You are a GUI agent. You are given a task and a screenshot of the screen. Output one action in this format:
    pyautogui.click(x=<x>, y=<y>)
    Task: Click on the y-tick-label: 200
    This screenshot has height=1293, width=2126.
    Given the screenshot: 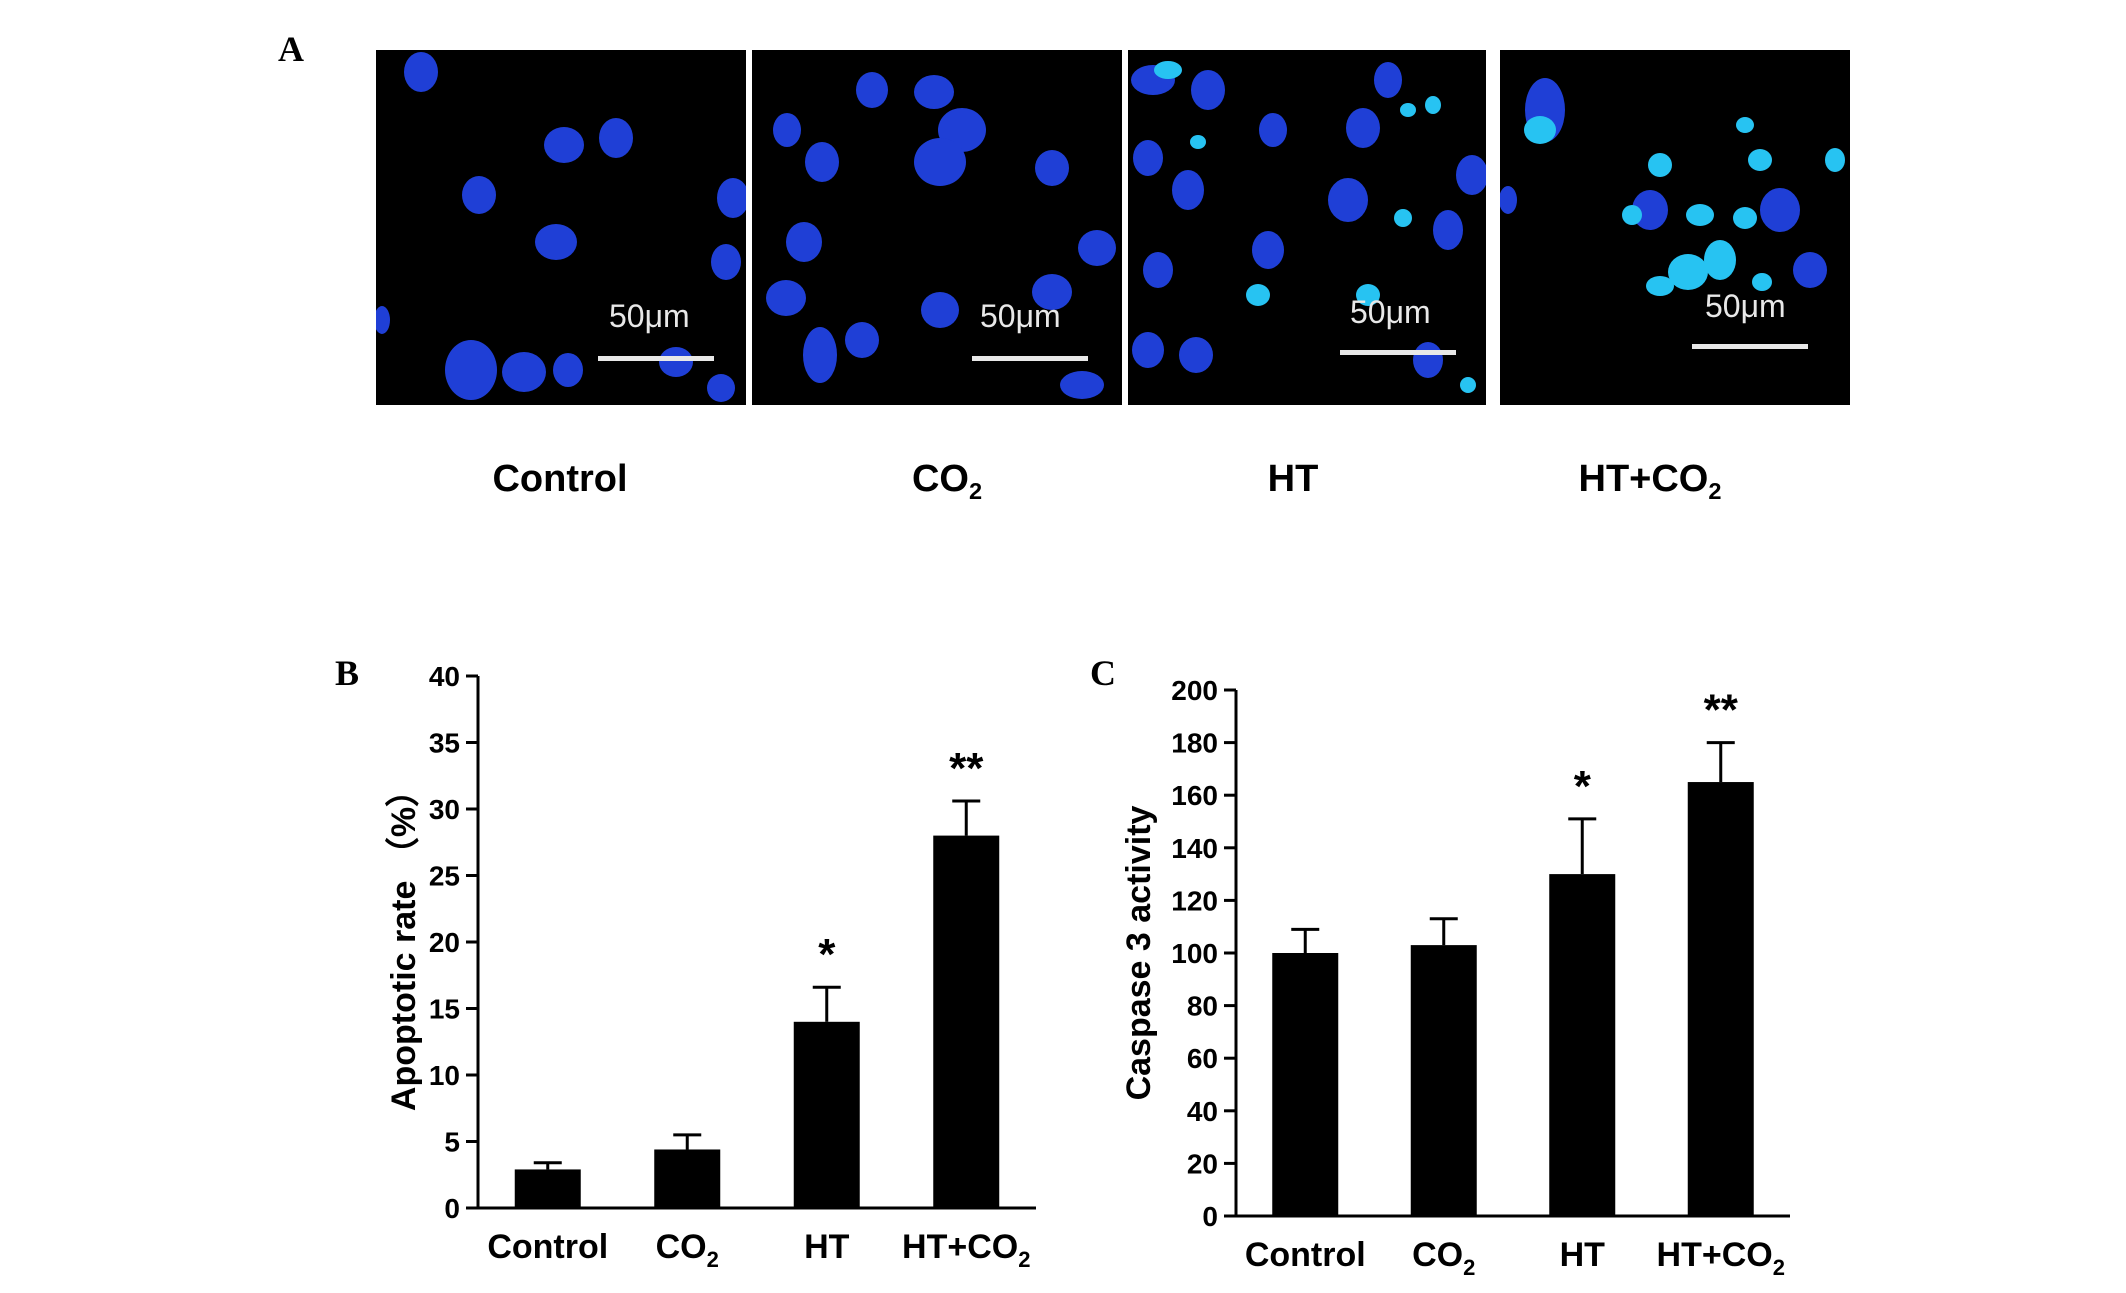 What is the action you would take?
    pyautogui.click(x=1194, y=690)
    